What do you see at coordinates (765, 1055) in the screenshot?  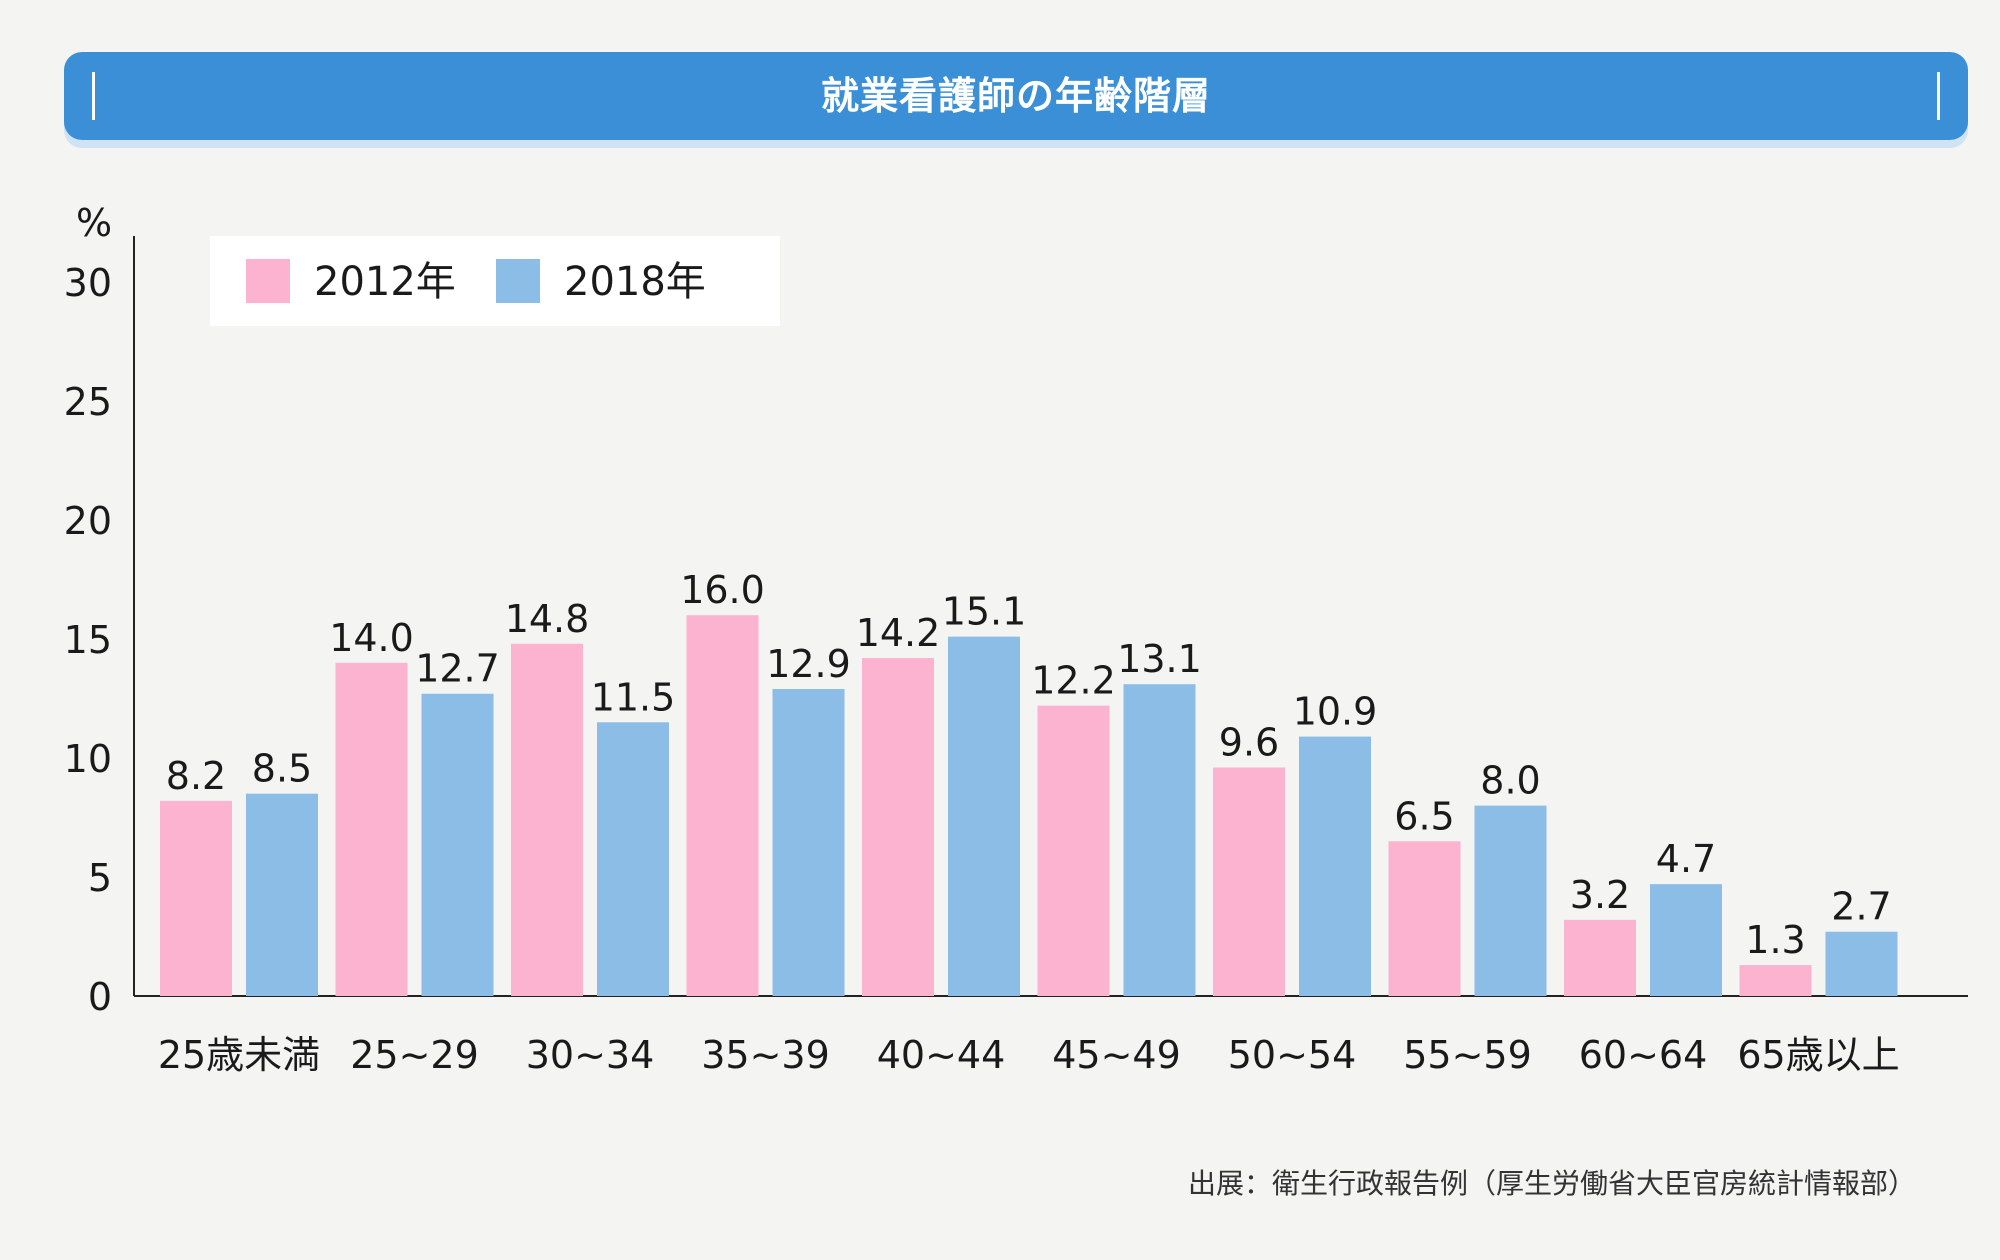 I see `x-category-label: 35~39` at bounding box center [765, 1055].